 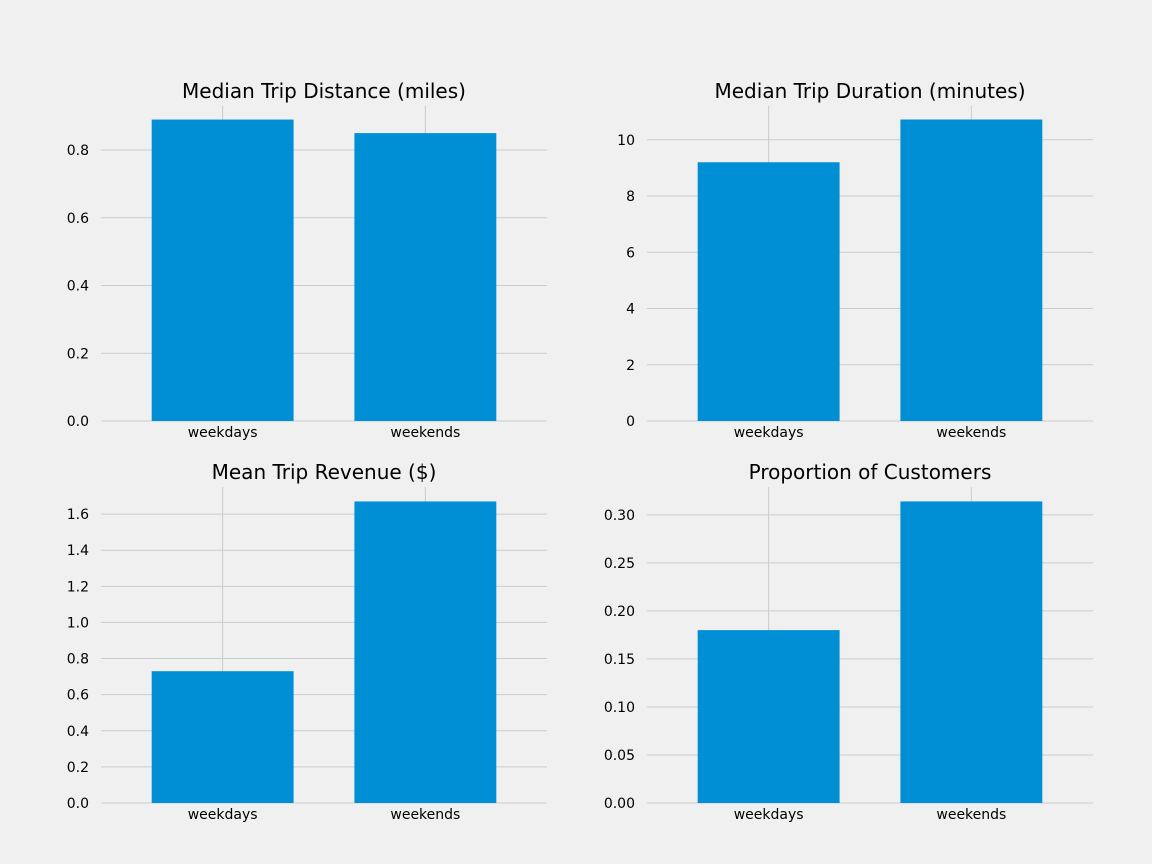 I want to click on y-tick-label: 0.25, so click(x=619, y=564).